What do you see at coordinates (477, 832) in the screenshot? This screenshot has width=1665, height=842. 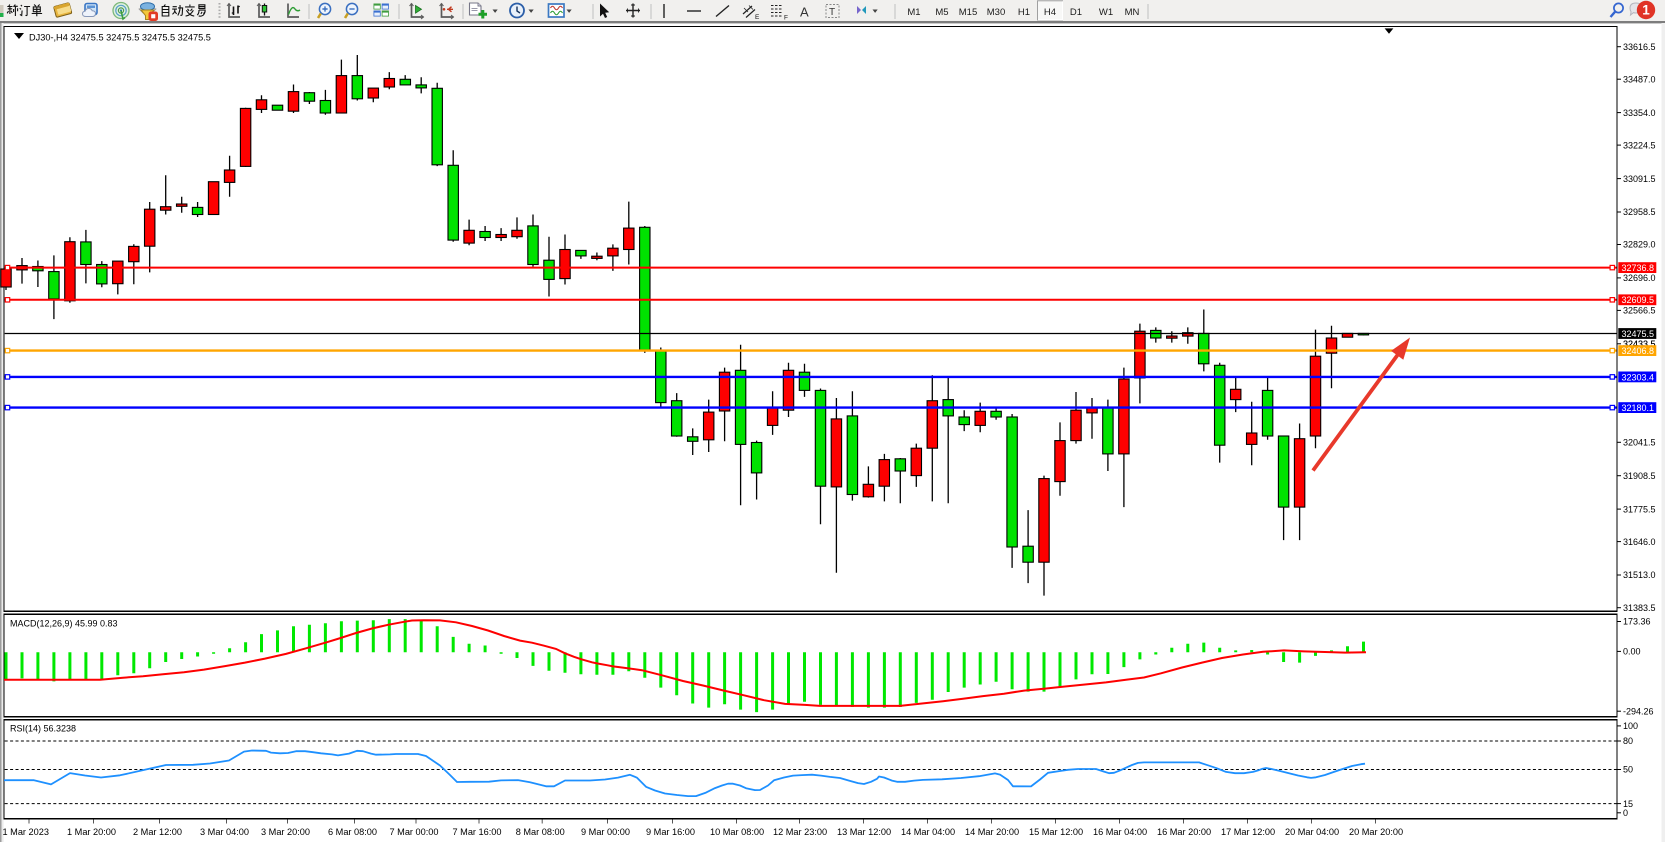 I see `svg-text: 7 Mar 16:00` at bounding box center [477, 832].